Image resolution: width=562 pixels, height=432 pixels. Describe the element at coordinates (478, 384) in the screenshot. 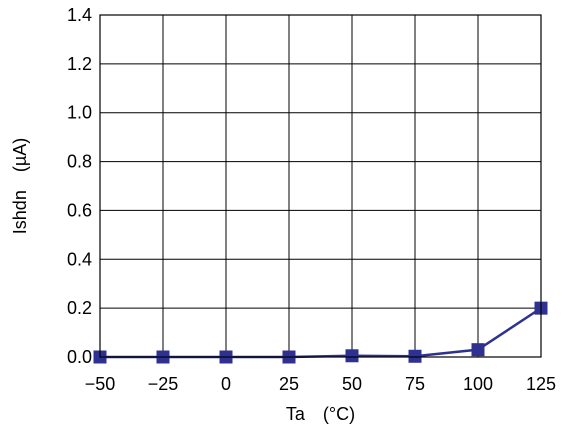

I see `x-tick-label: 100` at that location.